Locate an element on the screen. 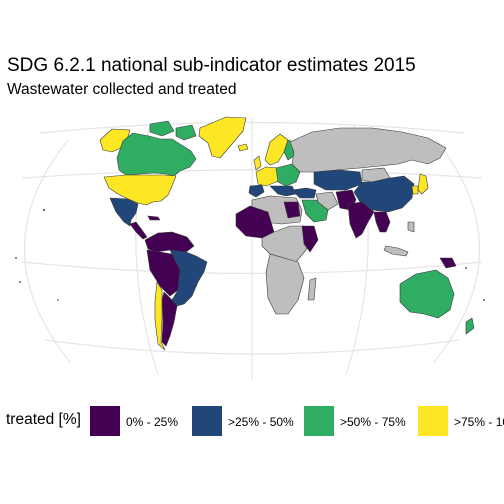 The width and height of the screenshot is (504, 504). country-mexico is located at coordinates (124, 212).